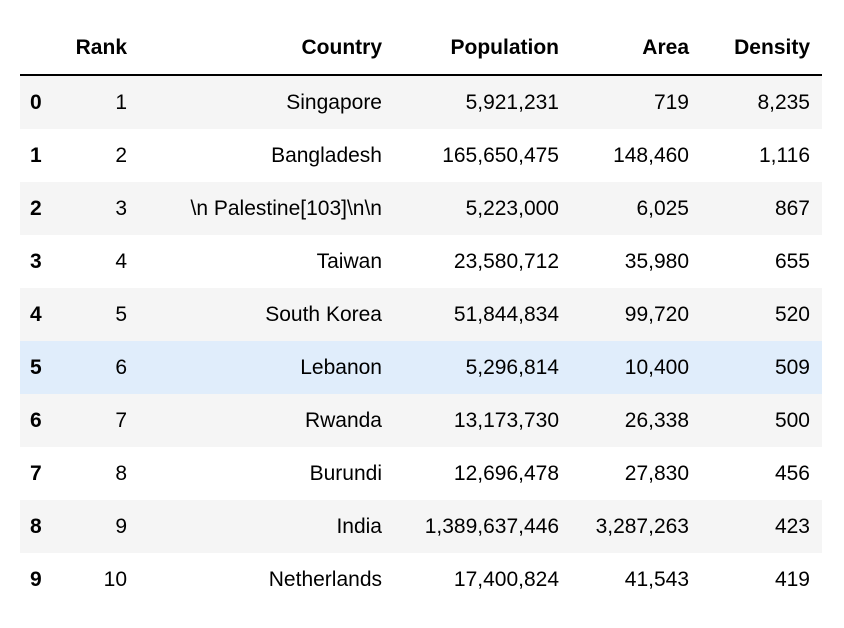  I want to click on header-density: Density, so click(761, 49).